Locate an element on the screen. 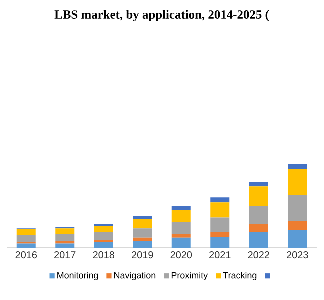  x-tick-label: 2019 is located at coordinates (143, 255).